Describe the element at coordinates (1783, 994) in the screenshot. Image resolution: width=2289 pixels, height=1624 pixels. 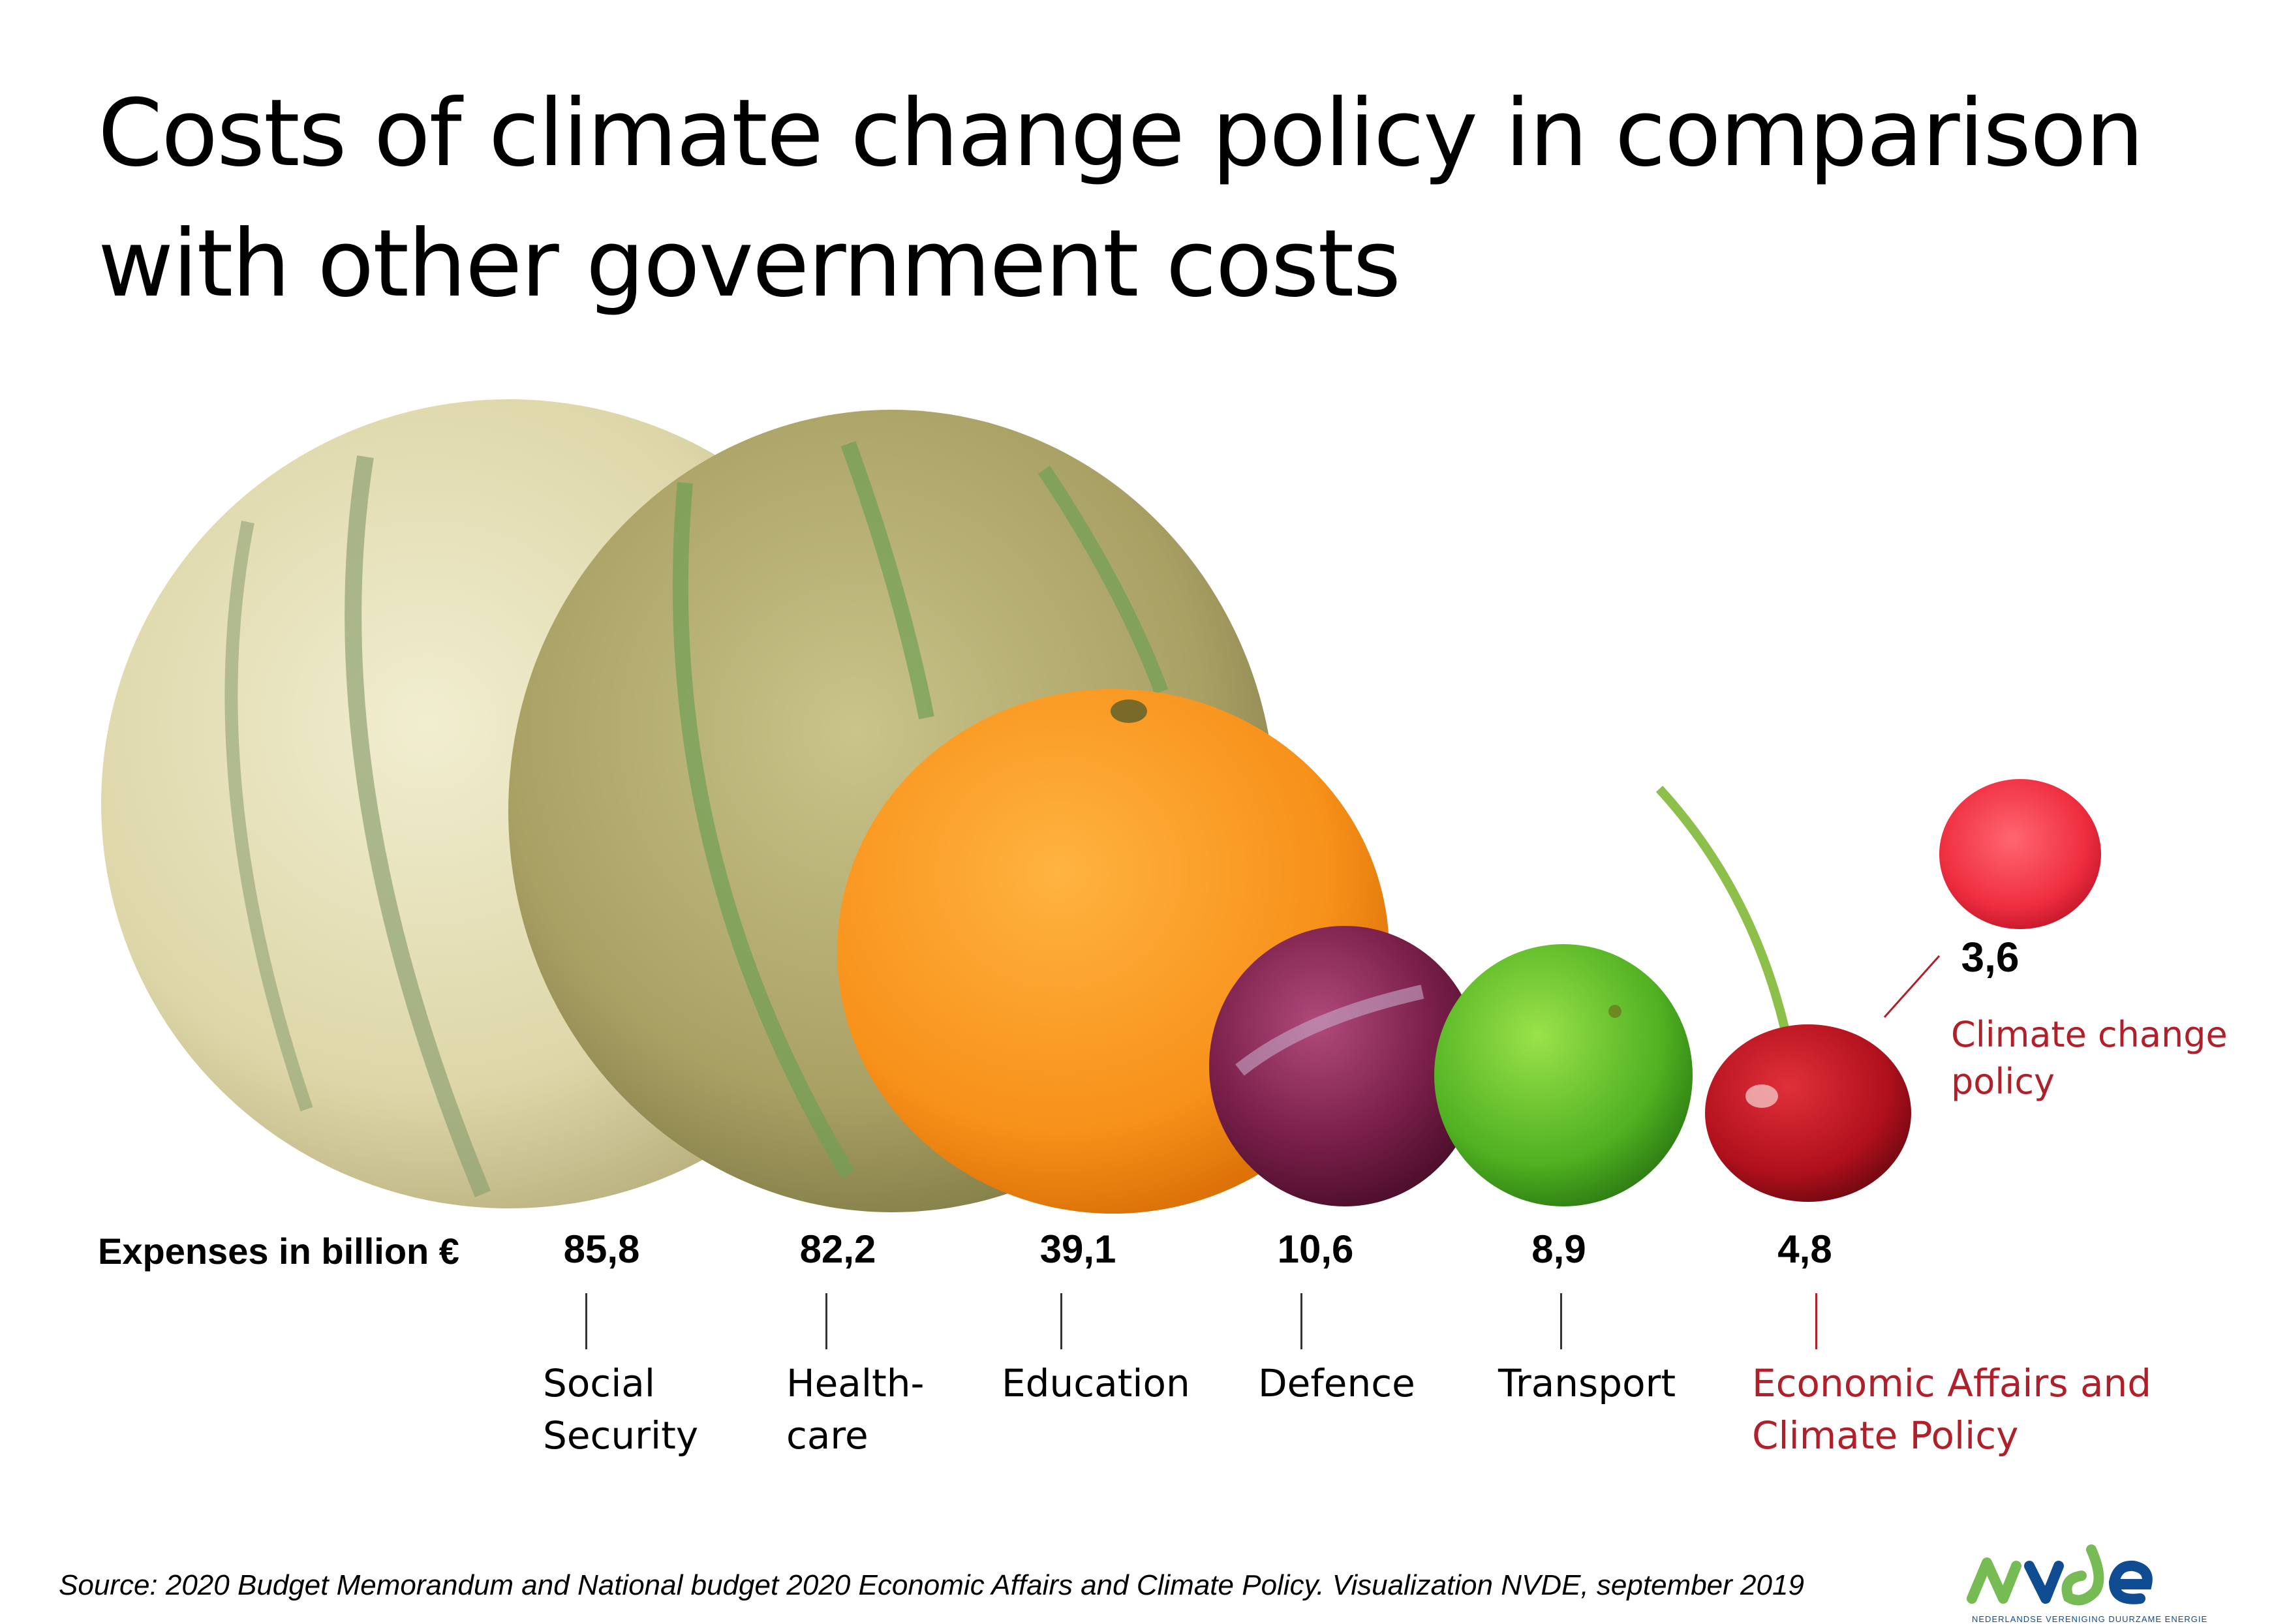
I see `fruit-cherry-economic-affairs` at that location.